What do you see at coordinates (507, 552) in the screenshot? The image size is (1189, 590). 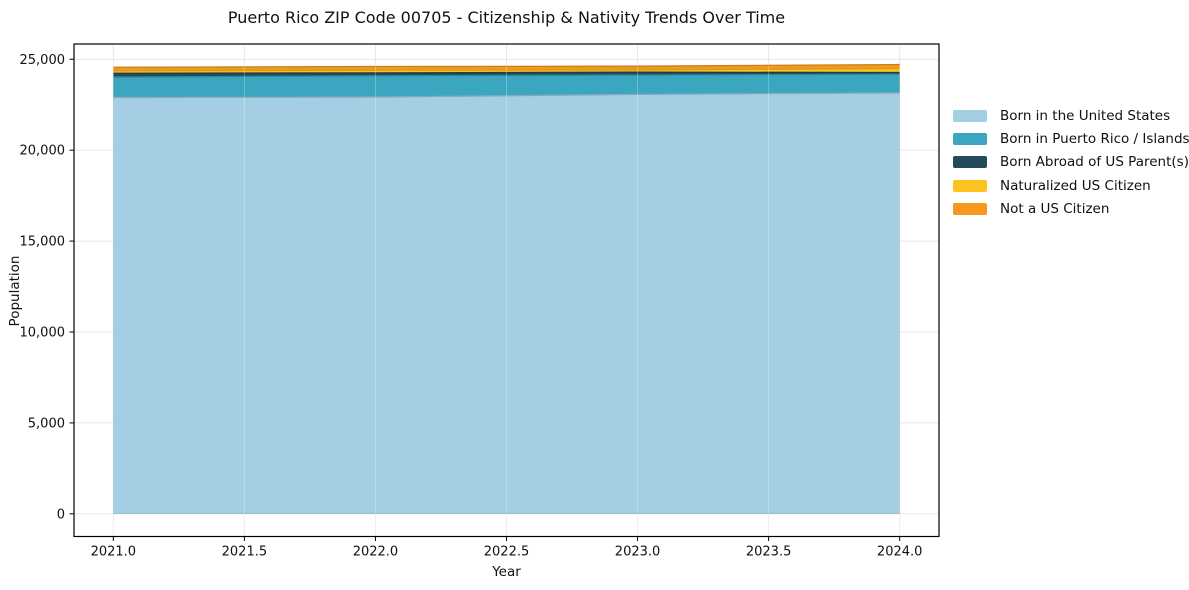 I see `x-tick-label: 2022.5` at bounding box center [507, 552].